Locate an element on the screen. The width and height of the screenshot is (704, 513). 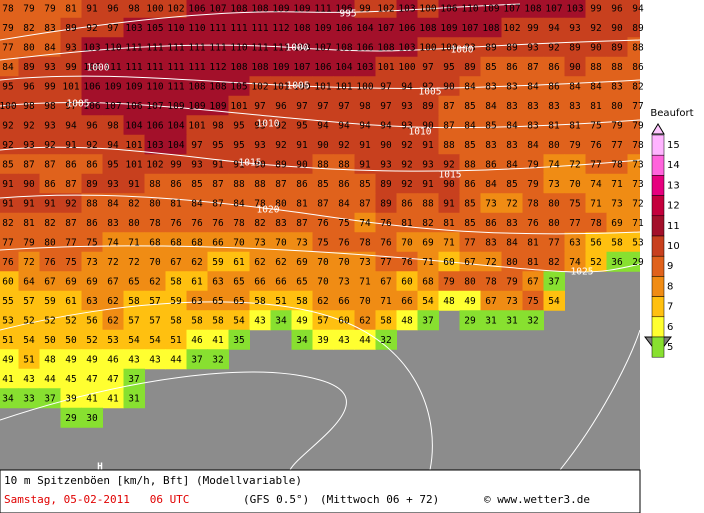
wind-value: 77 is located at coordinates (469, 243).